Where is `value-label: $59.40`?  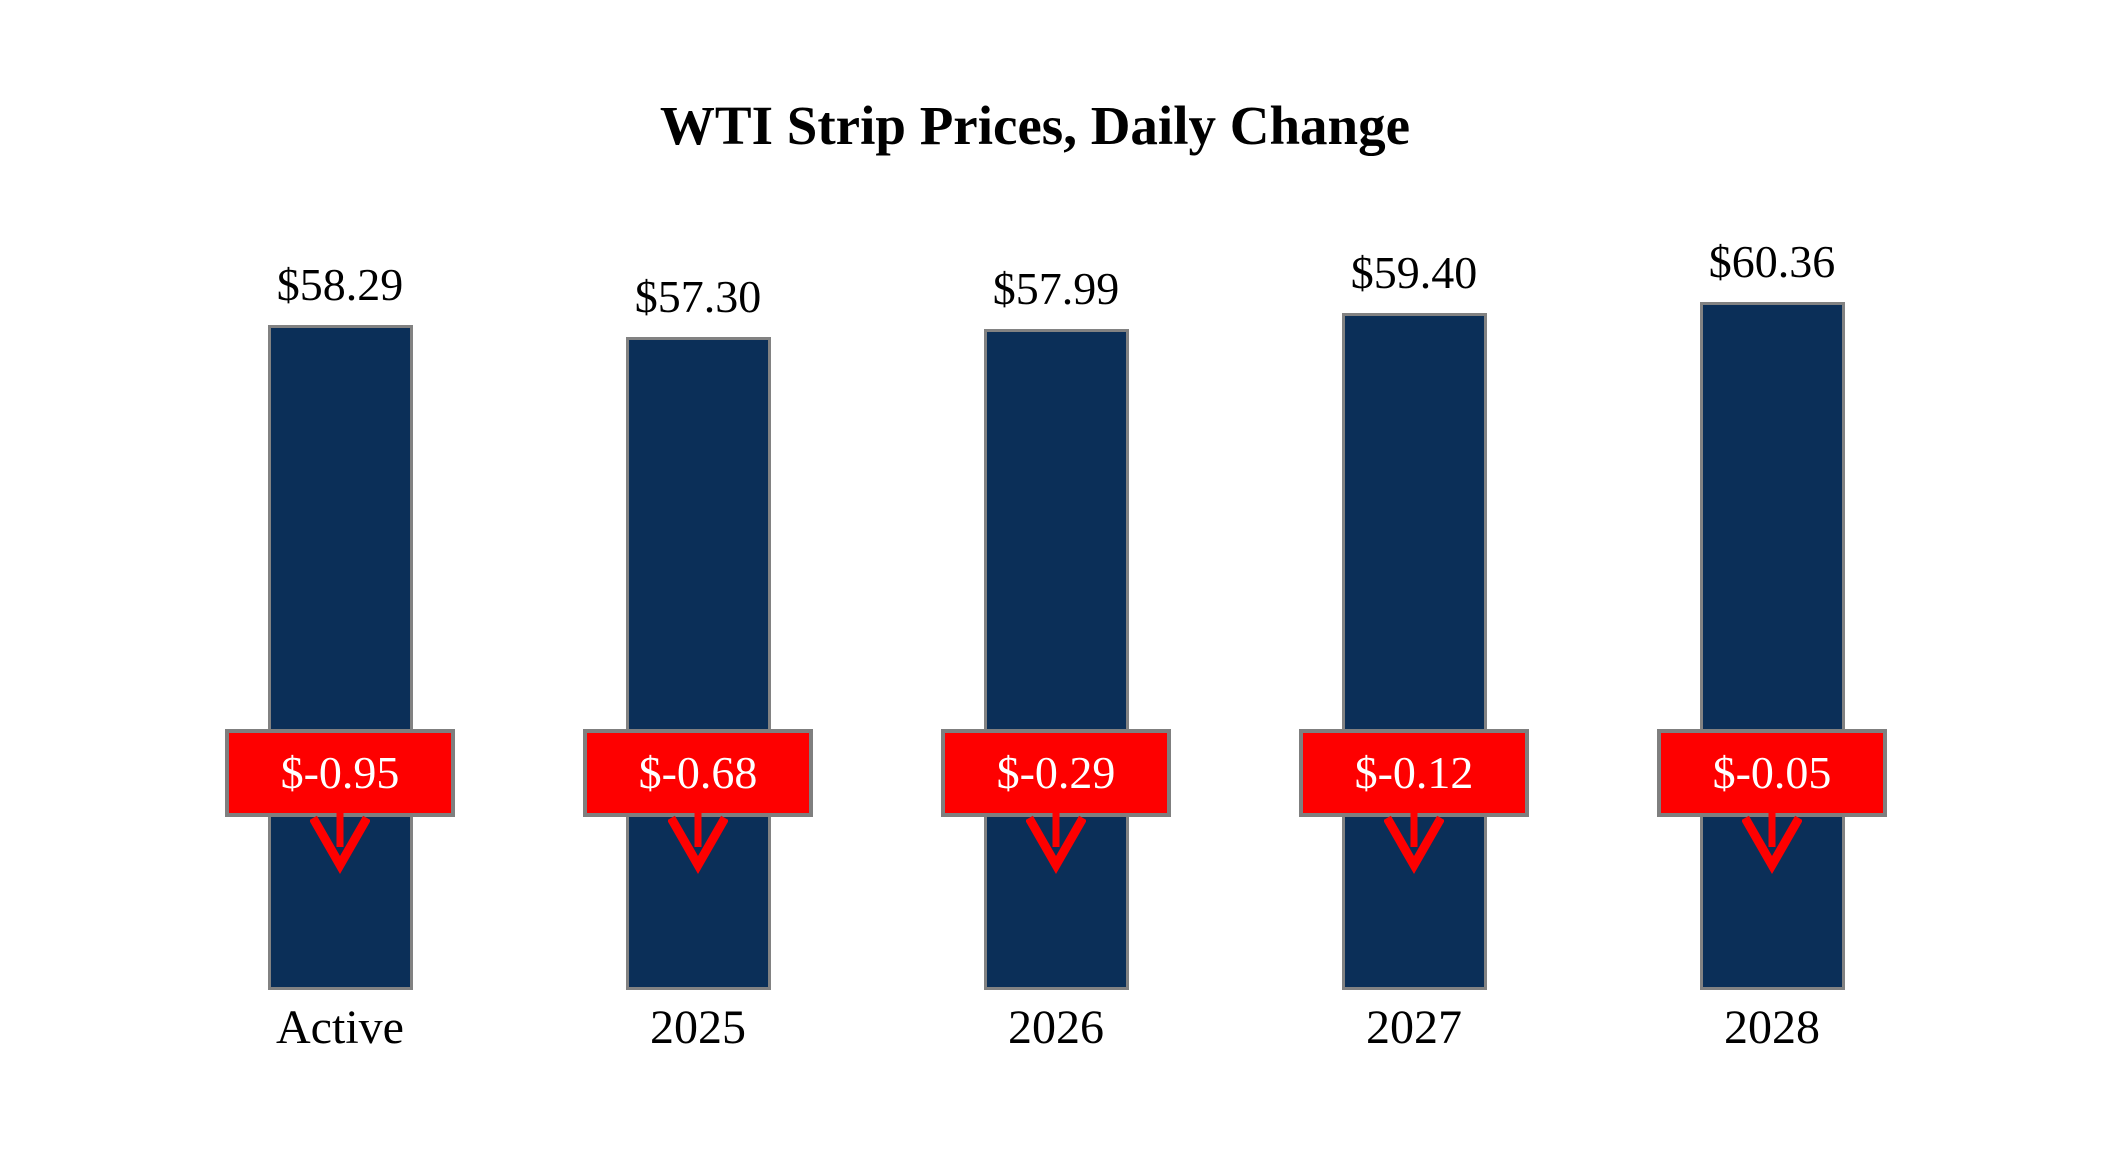
value-label: $59.40 is located at coordinates (1414, 272).